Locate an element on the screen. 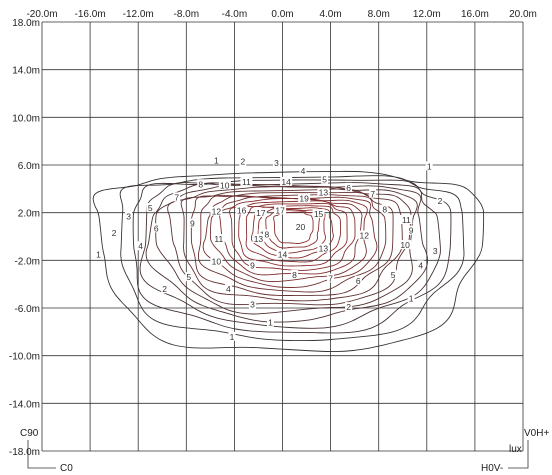 The width and height of the screenshot is (552, 475). y-tick-label: 2.0m is located at coordinates (29, 214).